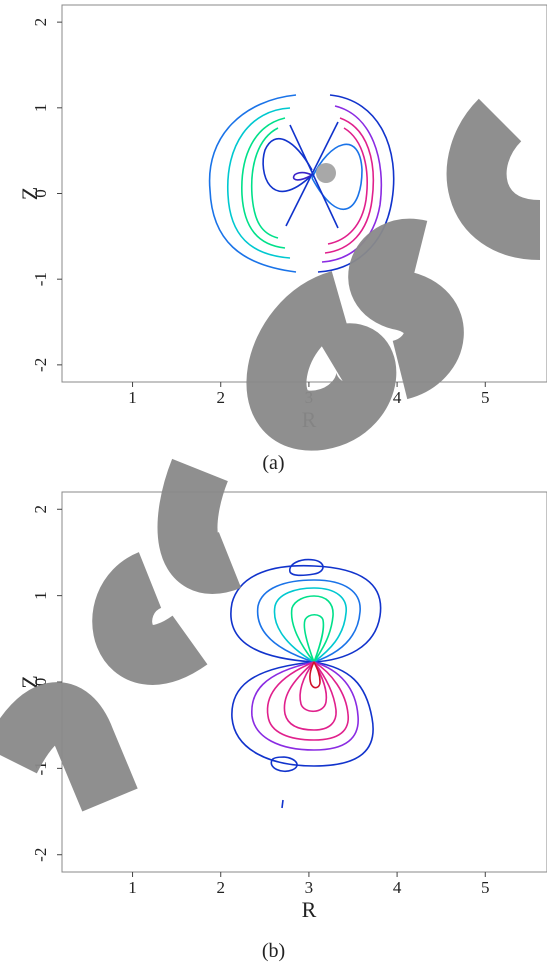 This screenshot has width=547, height=976. I want to click on caption-a: (a), so click(273, 463).